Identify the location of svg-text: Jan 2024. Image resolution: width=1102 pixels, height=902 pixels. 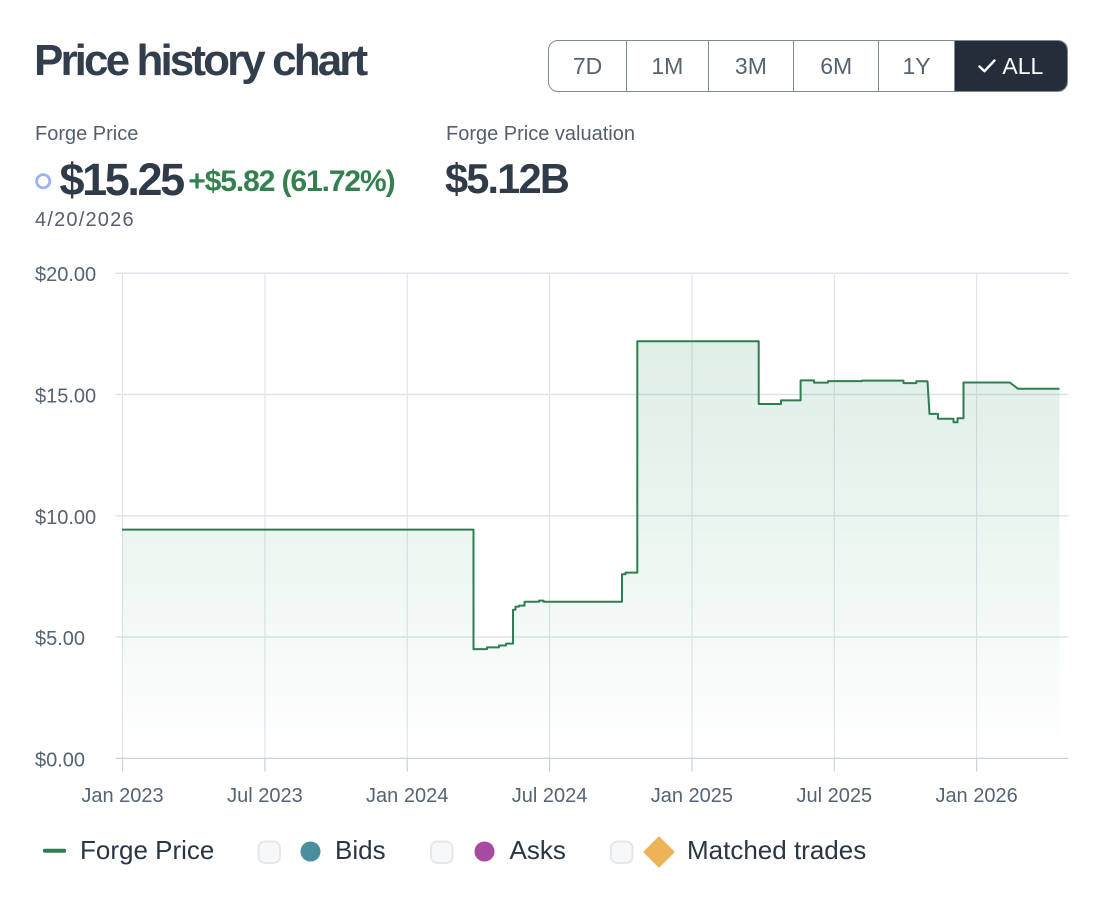
(407, 796).